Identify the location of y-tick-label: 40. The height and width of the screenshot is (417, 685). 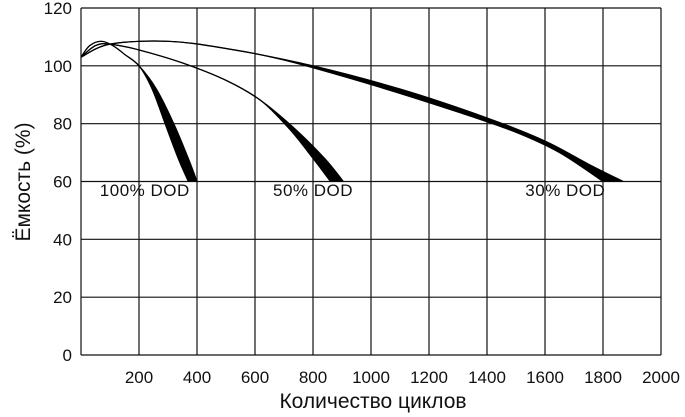
(62, 239).